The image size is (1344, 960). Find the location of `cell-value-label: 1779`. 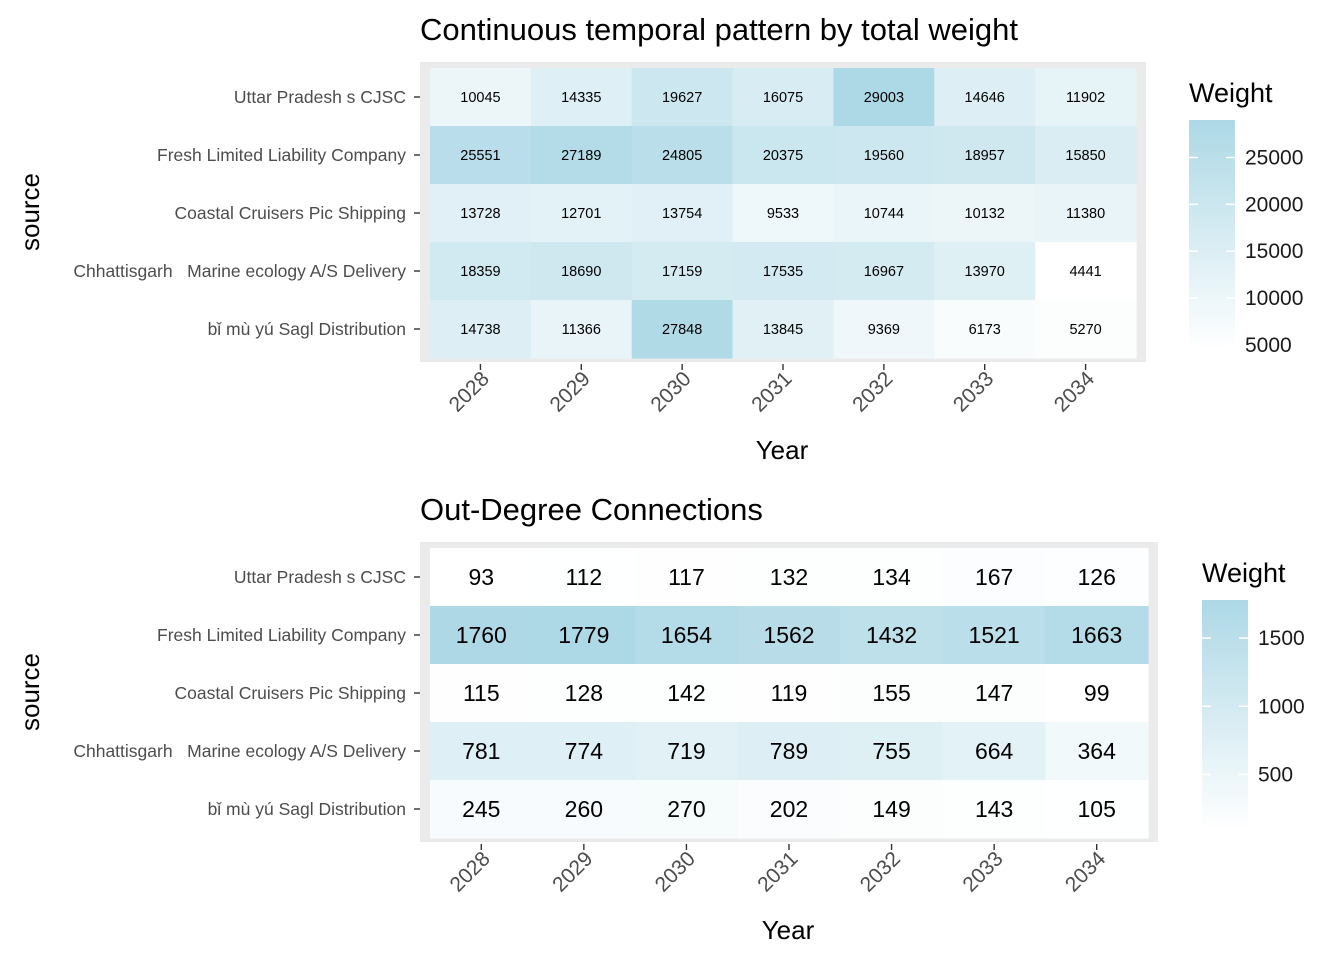

cell-value-label: 1779 is located at coordinates (583, 635).